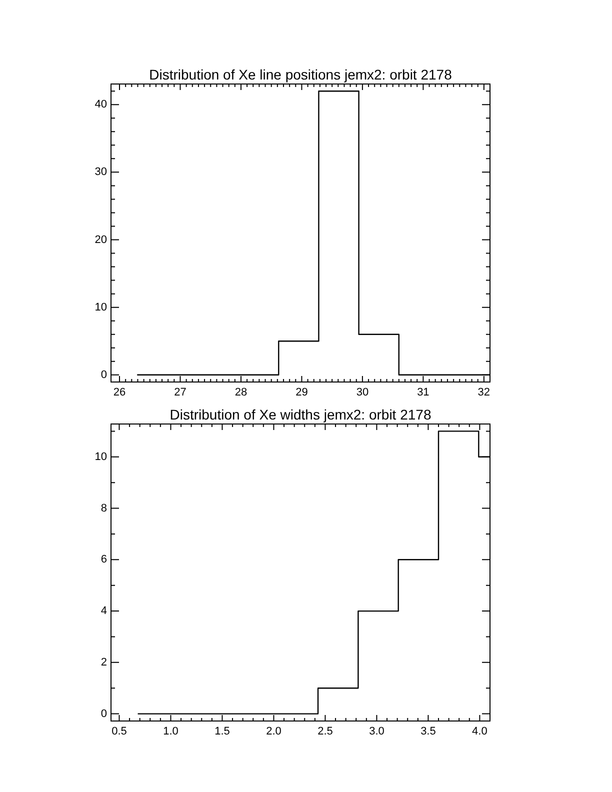 The height and width of the screenshot is (792, 612). Describe the element at coordinates (300, 74) in the screenshot. I see `chart-title: Distribution of Xe line positions jemx2: orbit 2178` at that location.